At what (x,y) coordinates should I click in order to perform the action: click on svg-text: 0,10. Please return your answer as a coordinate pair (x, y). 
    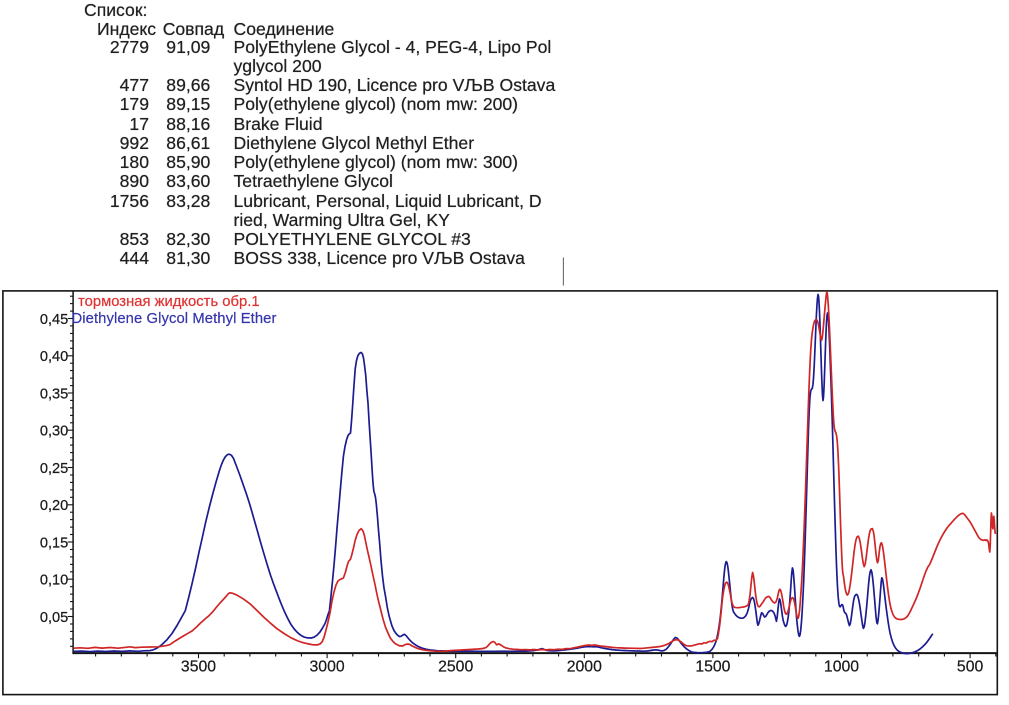
    Looking at the image, I should click on (54, 581).